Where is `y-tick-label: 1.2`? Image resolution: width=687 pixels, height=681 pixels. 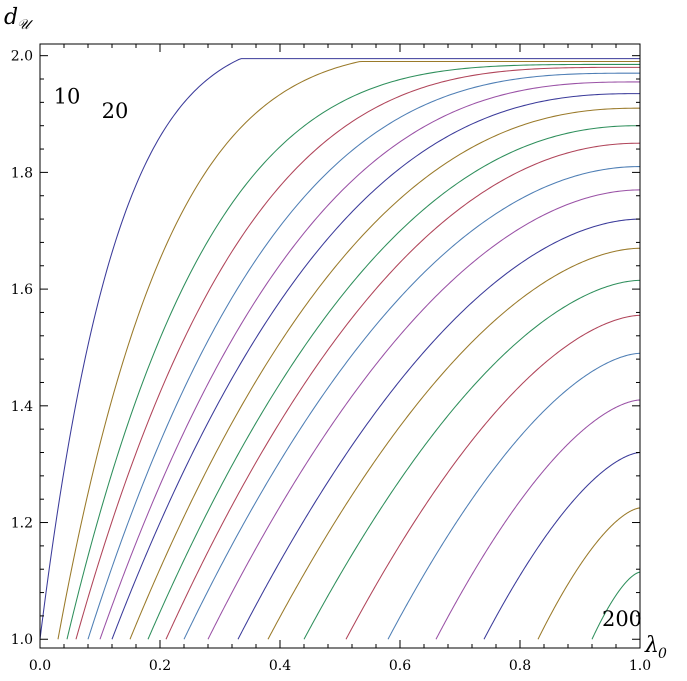
y-tick-label: 1.2 is located at coordinates (22, 524).